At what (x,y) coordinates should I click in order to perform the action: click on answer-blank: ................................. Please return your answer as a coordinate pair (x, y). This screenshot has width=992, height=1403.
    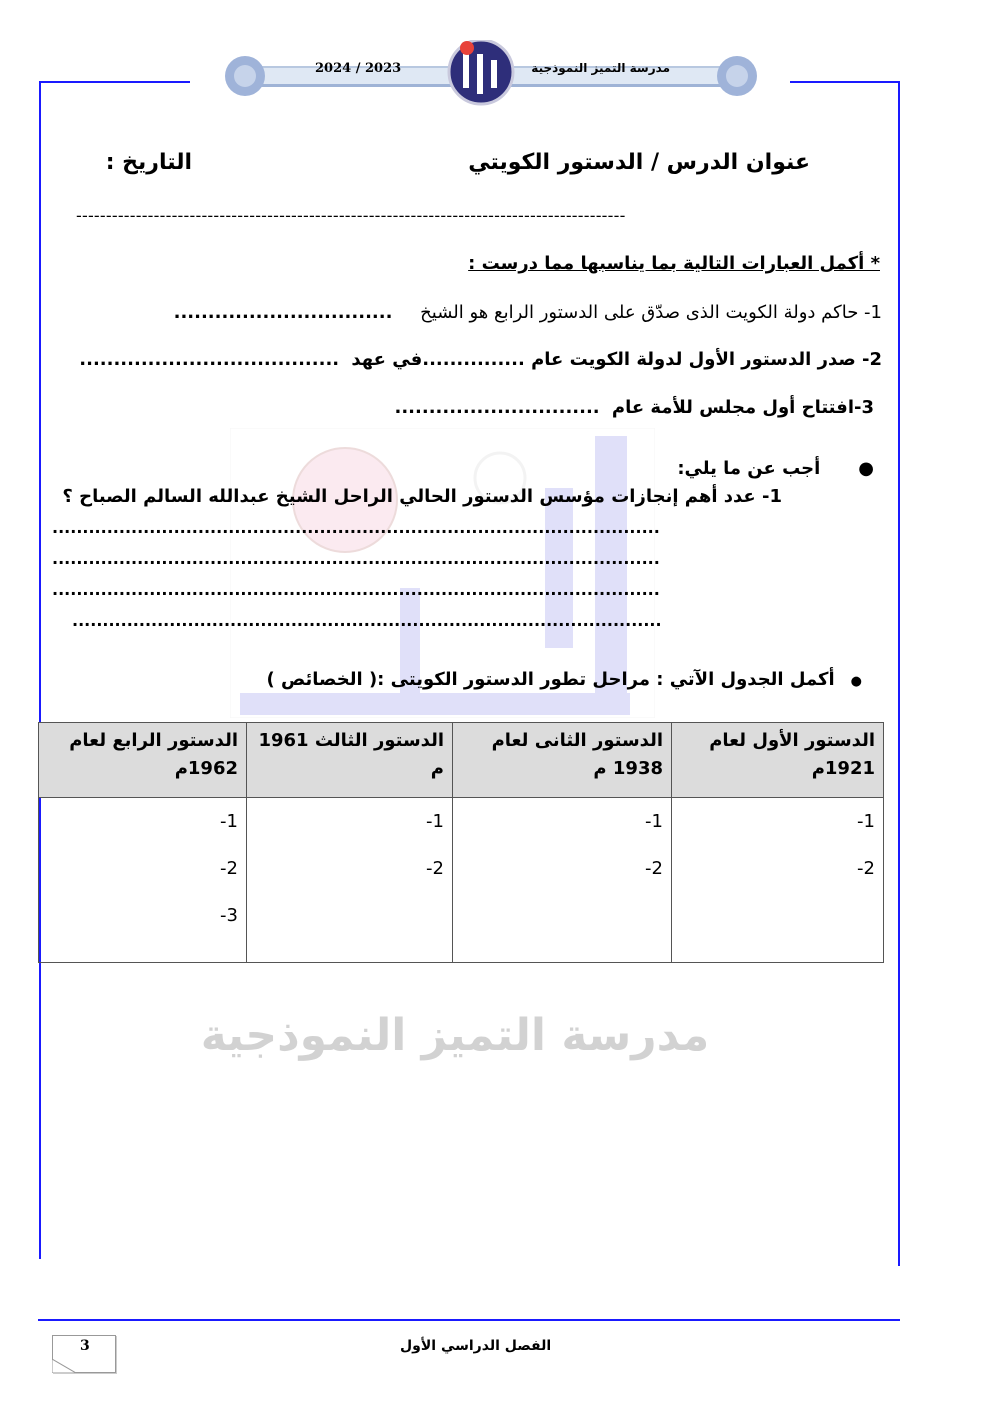
    Looking at the image, I should click on (283, 312).